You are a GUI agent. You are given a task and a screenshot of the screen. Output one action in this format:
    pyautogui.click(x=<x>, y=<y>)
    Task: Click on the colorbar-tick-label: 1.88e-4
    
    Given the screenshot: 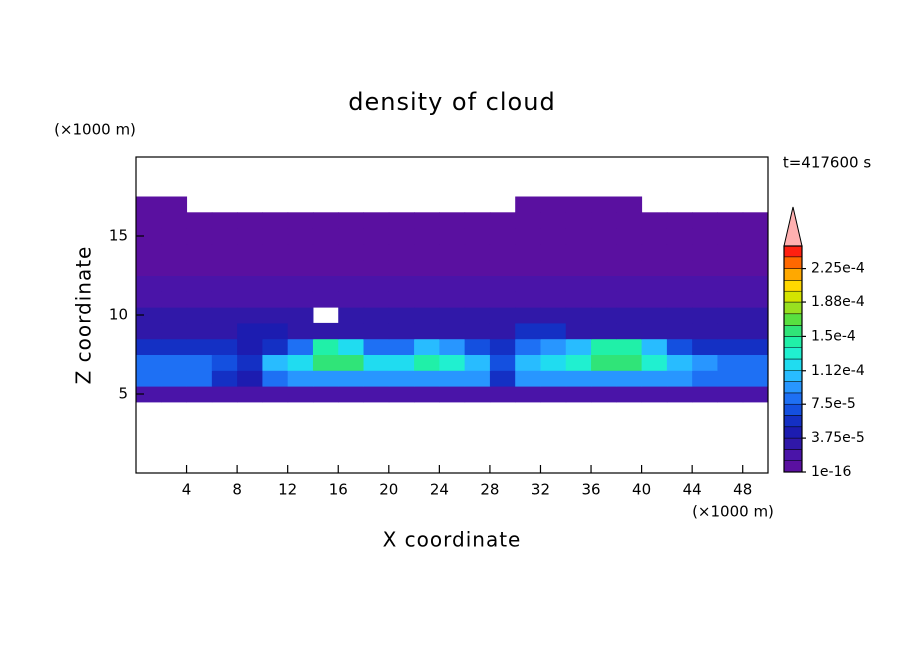 What is the action you would take?
    pyautogui.click(x=838, y=302)
    